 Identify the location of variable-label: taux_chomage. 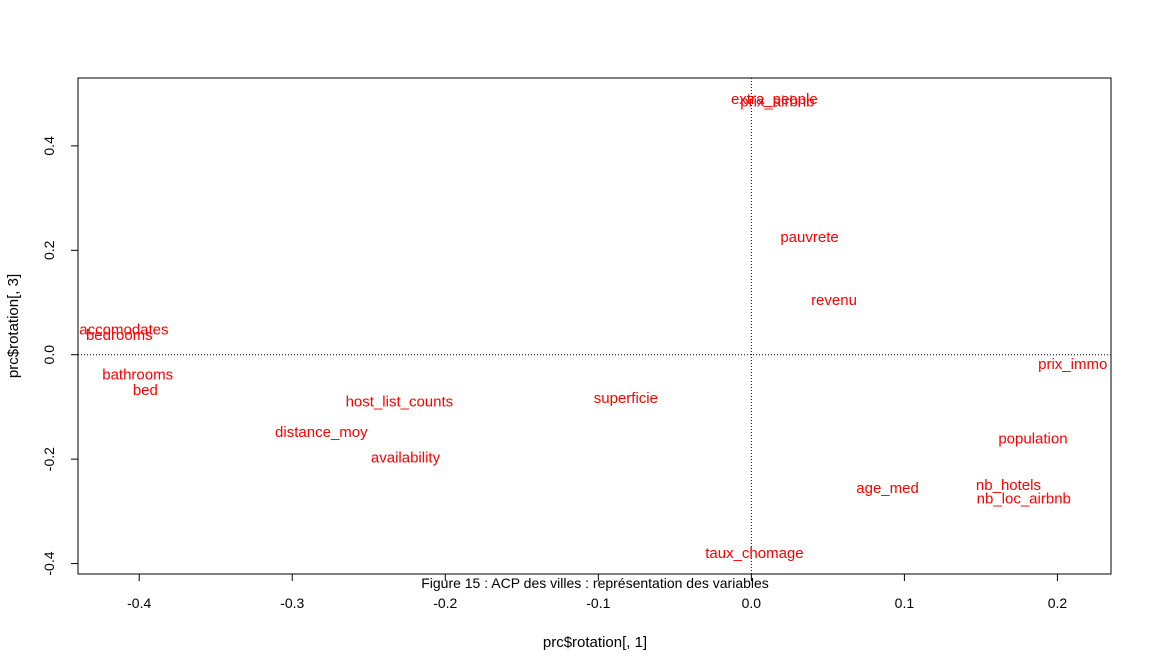
(754, 553).